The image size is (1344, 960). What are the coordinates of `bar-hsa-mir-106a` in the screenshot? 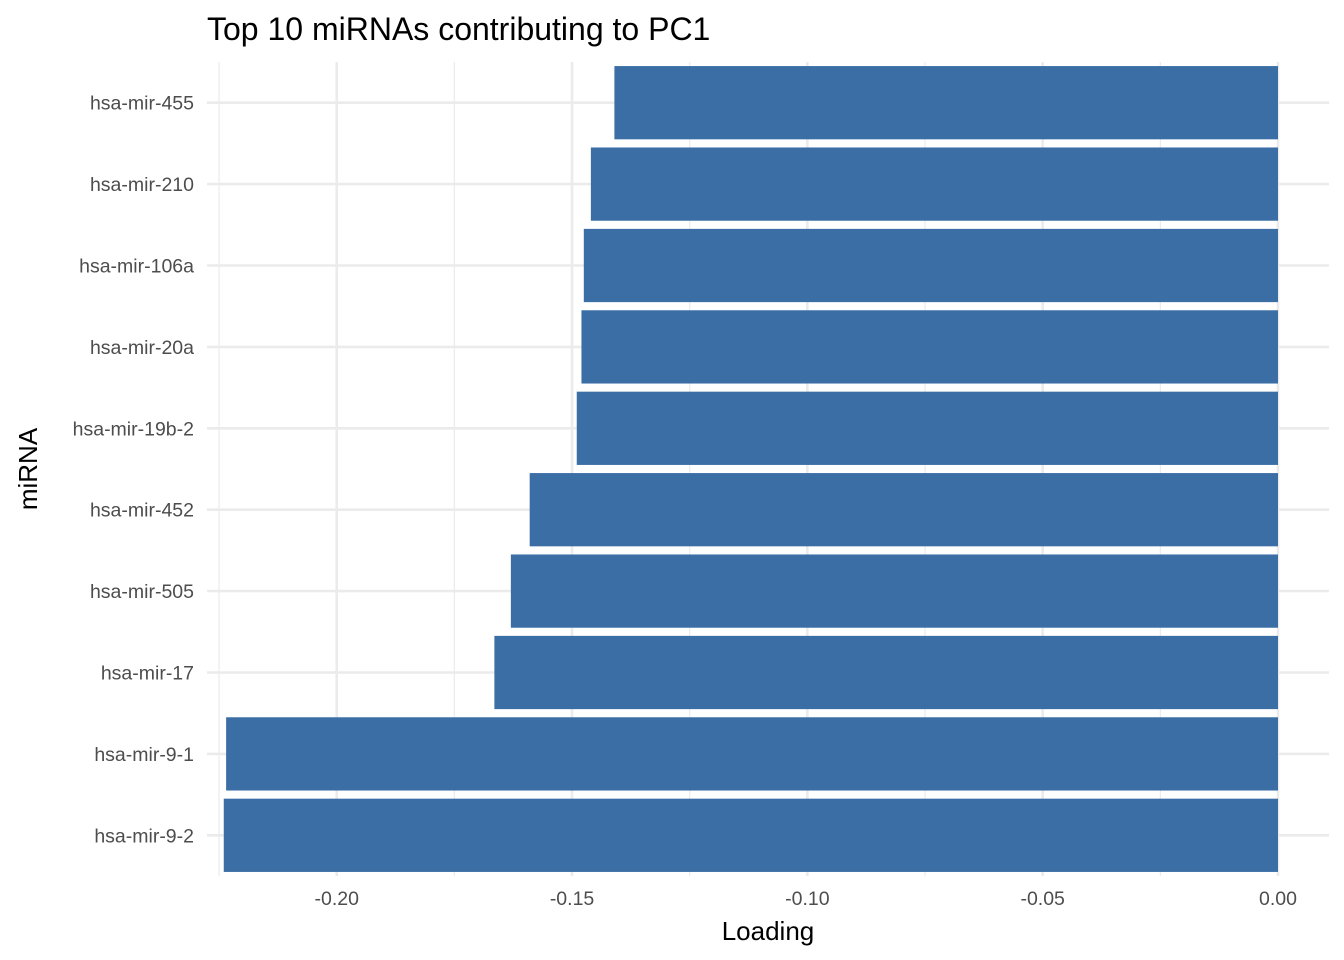 It's located at (930, 265).